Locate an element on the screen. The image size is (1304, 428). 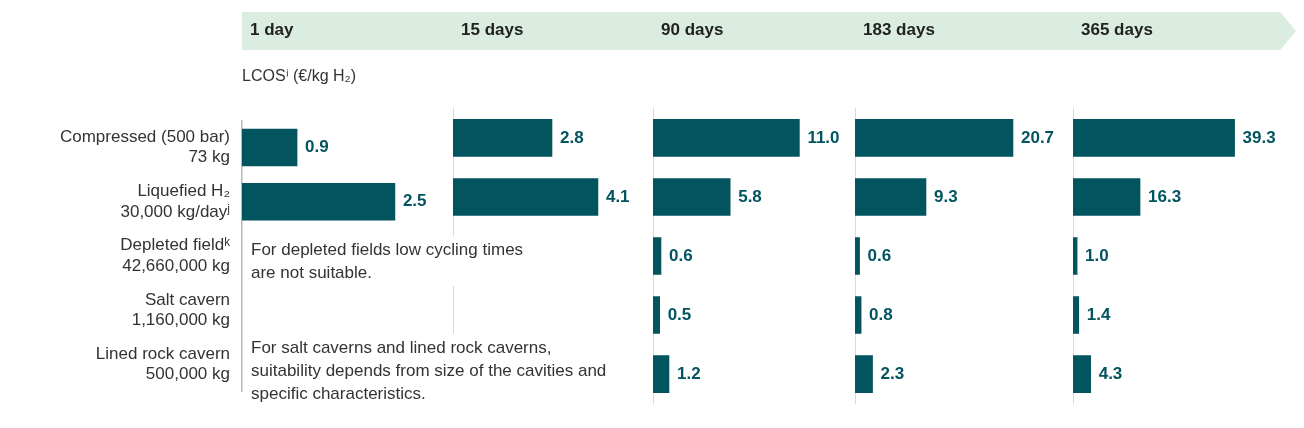
data-label: 11.0 is located at coordinates (823, 137).